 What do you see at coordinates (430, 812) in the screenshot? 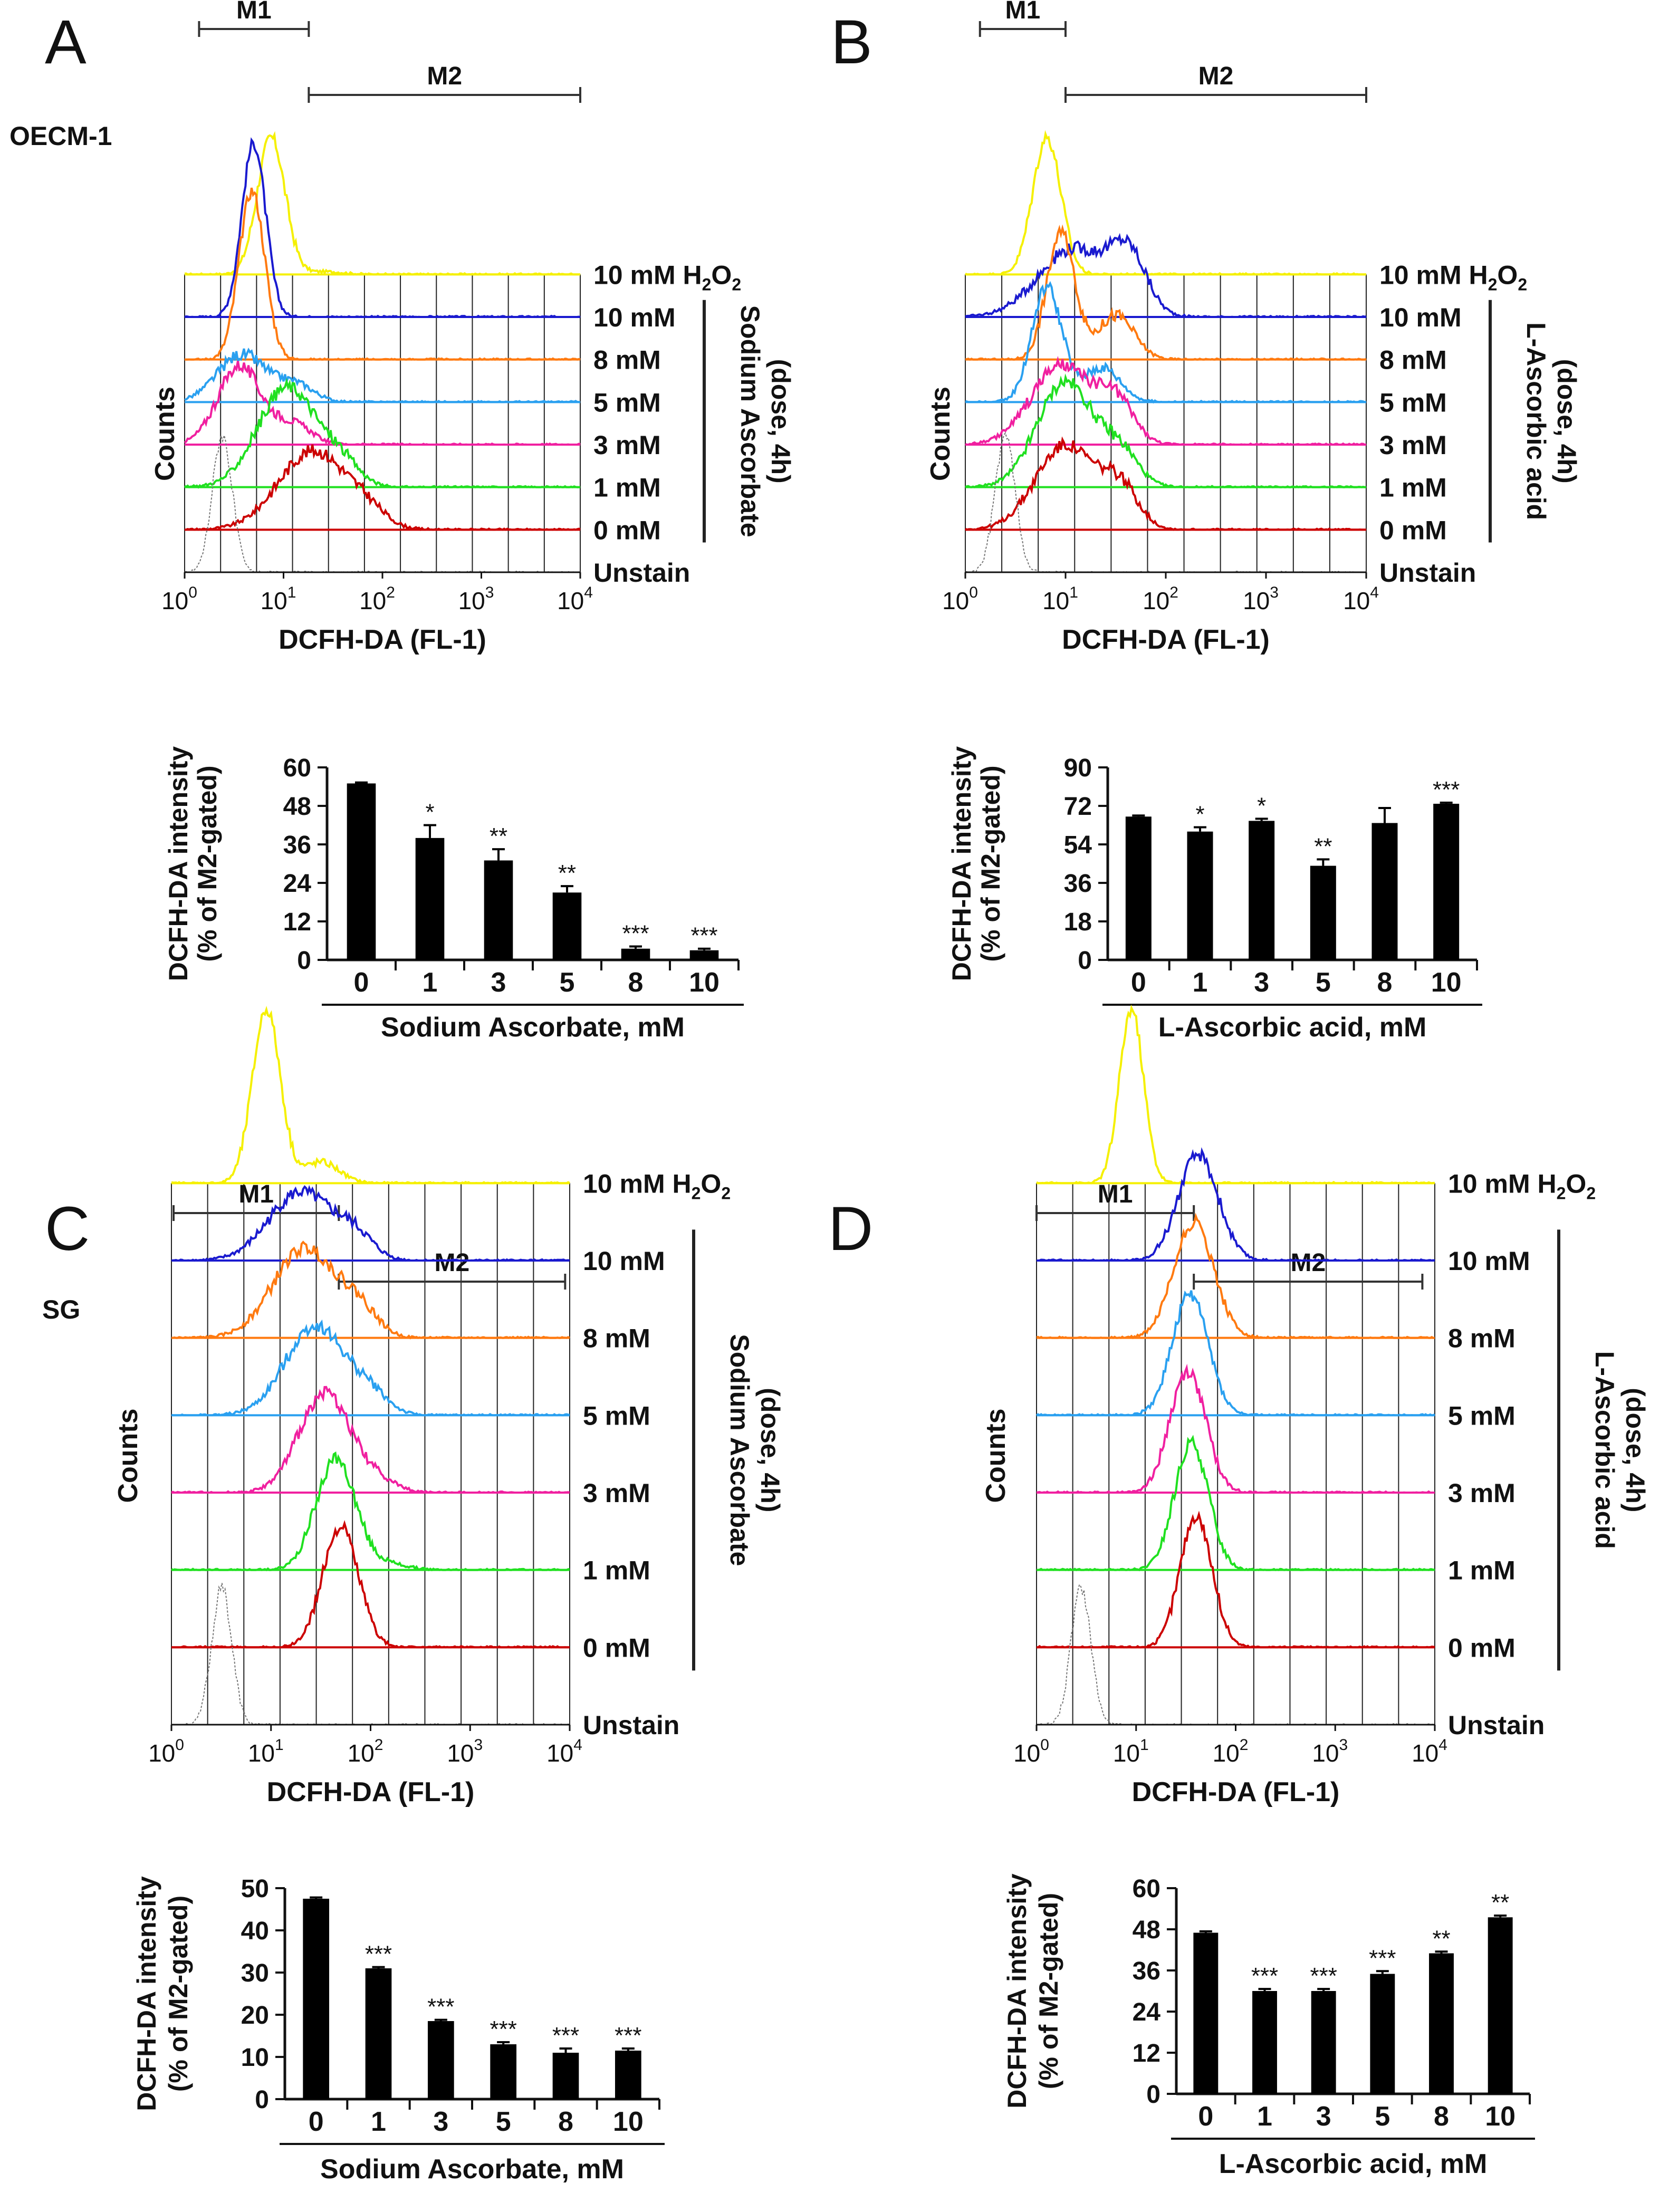
I see `significance-label: *` at bounding box center [430, 812].